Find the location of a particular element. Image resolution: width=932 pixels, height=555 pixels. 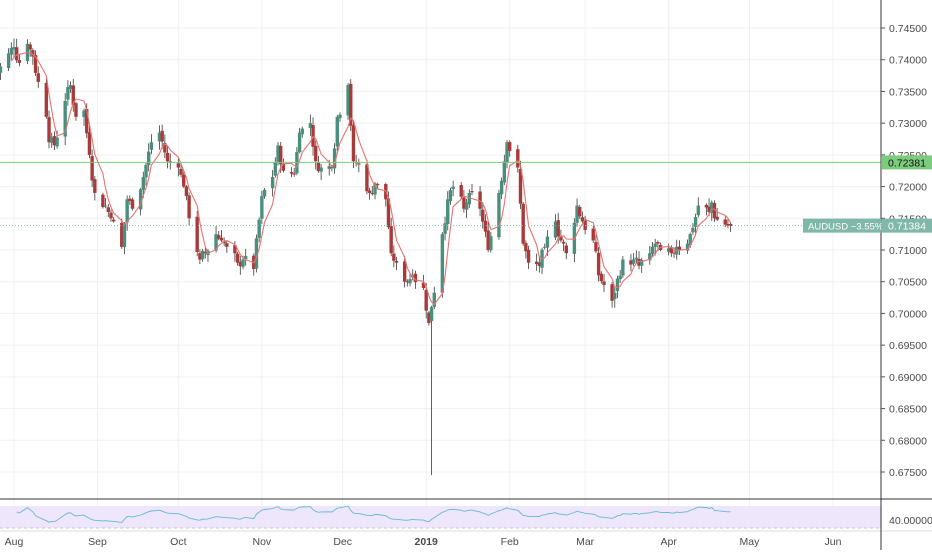

time-axis-label: Apr is located at coordinates (668, 542).